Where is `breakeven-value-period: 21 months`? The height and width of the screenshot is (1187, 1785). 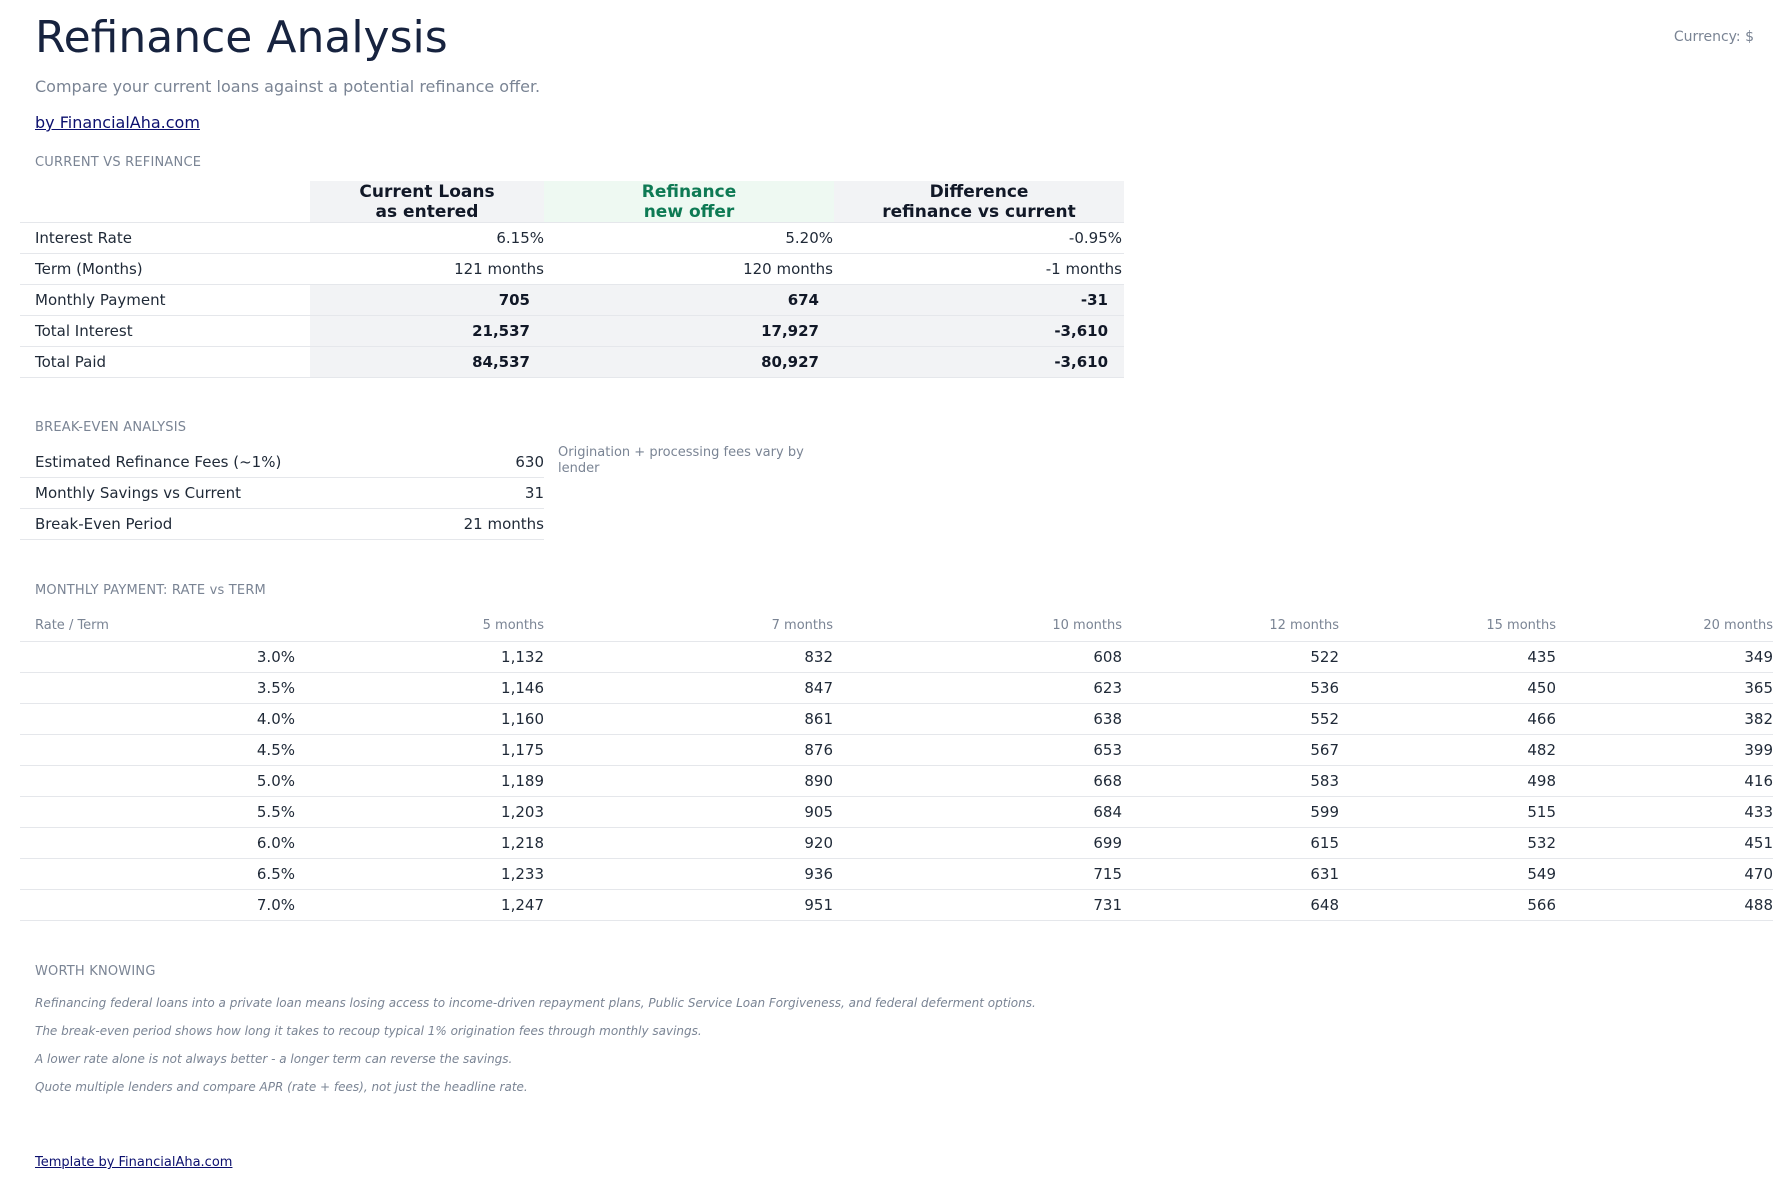
breakeven-value-period: 21 months is located at coordinates (503, 524).